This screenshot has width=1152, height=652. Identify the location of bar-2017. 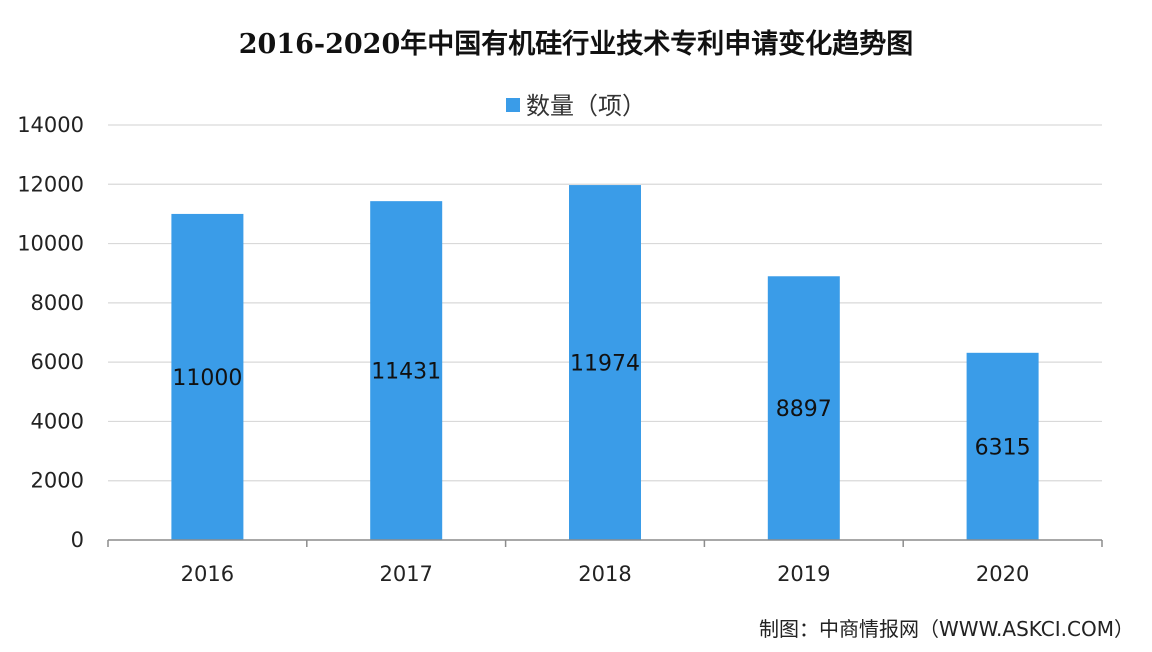
(406, 370).